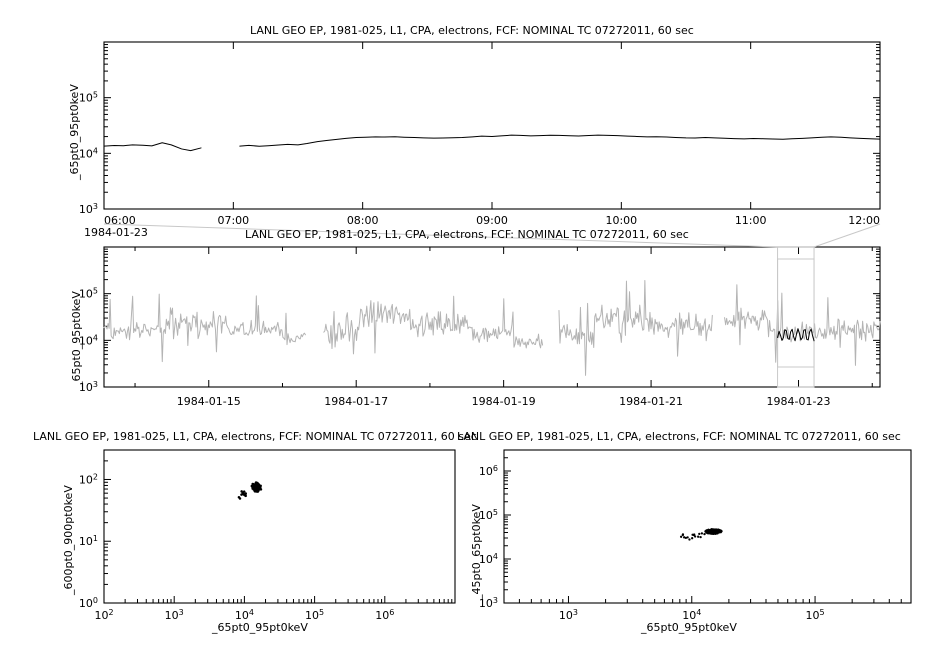 The height and width of the screenshot is (647, 926). Describe the element at coordinates (68, 540) in the screenshot. I see `bottom-left-ylabel: _600pt0_900pt0keV` at that location.